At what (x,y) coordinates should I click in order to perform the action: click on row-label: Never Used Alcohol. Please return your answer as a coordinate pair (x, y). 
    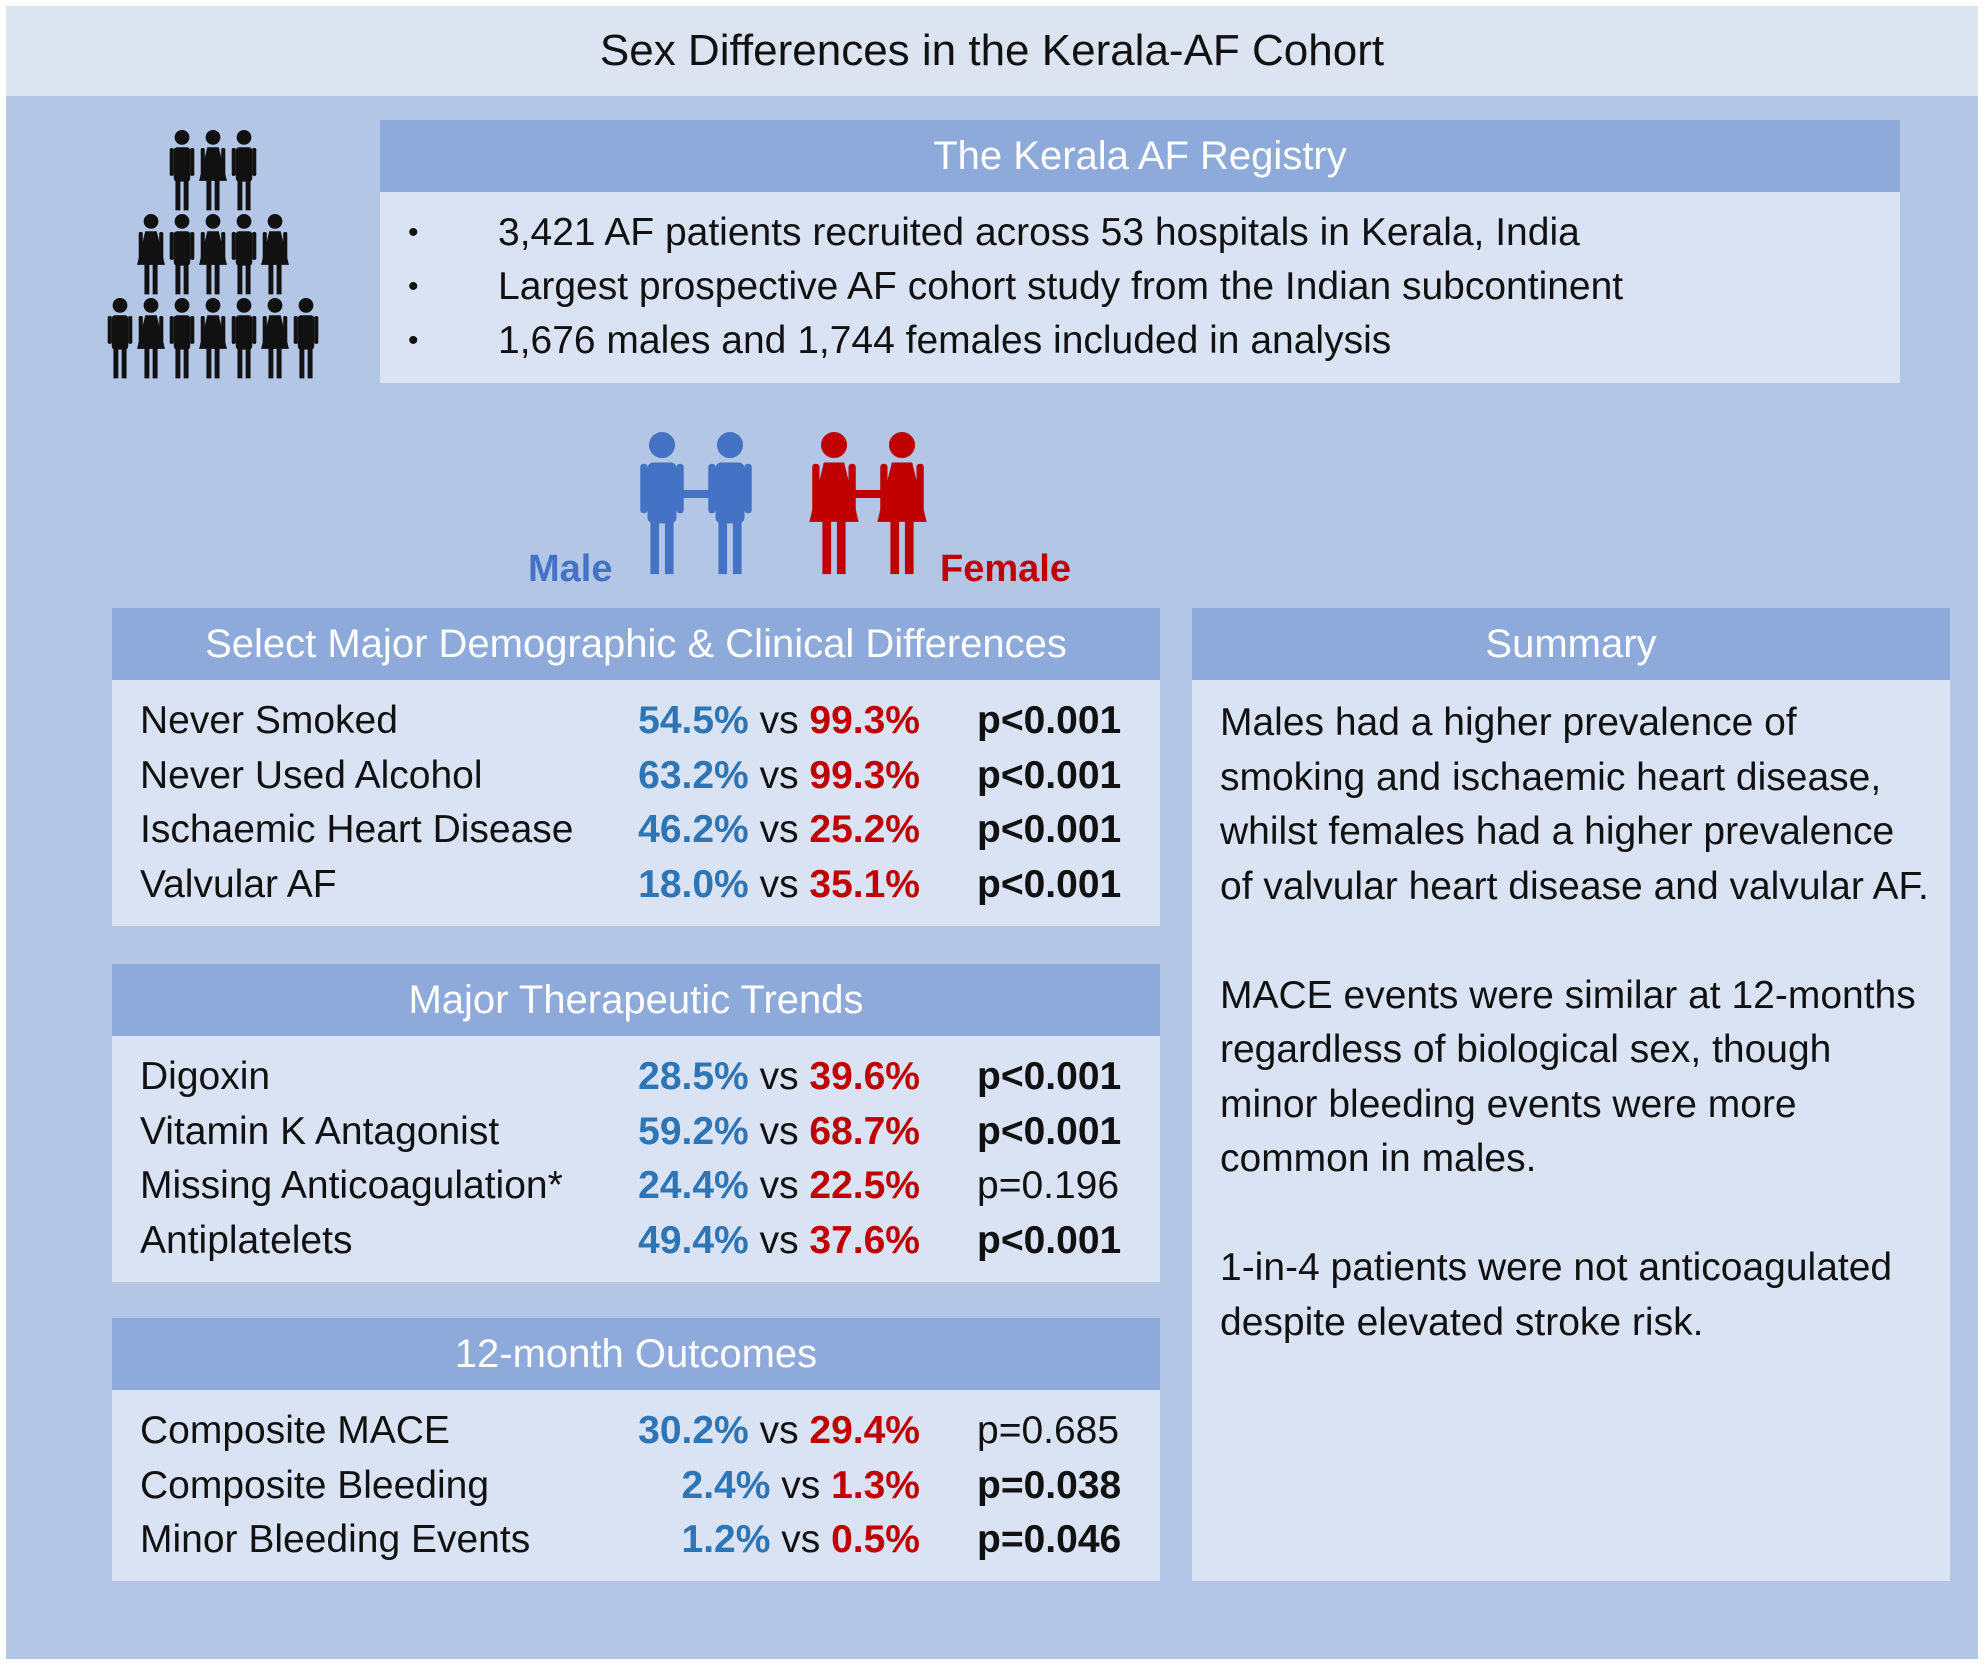
    Looking at the image, I should click on (311, 775).